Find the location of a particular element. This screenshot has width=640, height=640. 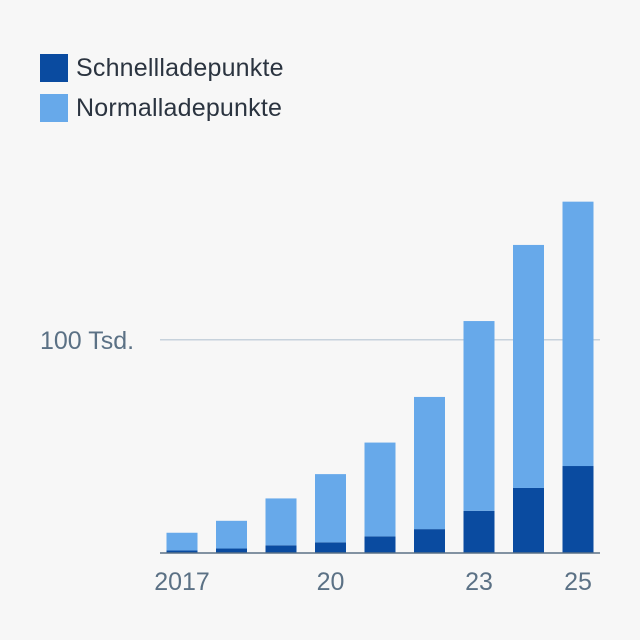

bar-normal-2021 is located at coordinates (380, 489).